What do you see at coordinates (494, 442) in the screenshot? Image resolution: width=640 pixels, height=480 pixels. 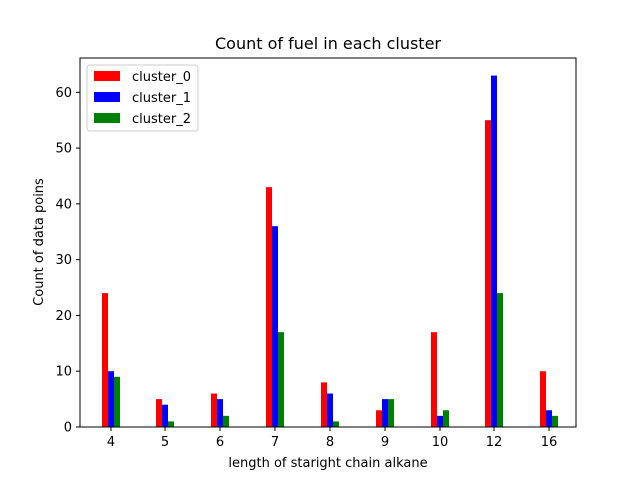 I see `x-tick-label: 12` at bounding box center [494, 442].